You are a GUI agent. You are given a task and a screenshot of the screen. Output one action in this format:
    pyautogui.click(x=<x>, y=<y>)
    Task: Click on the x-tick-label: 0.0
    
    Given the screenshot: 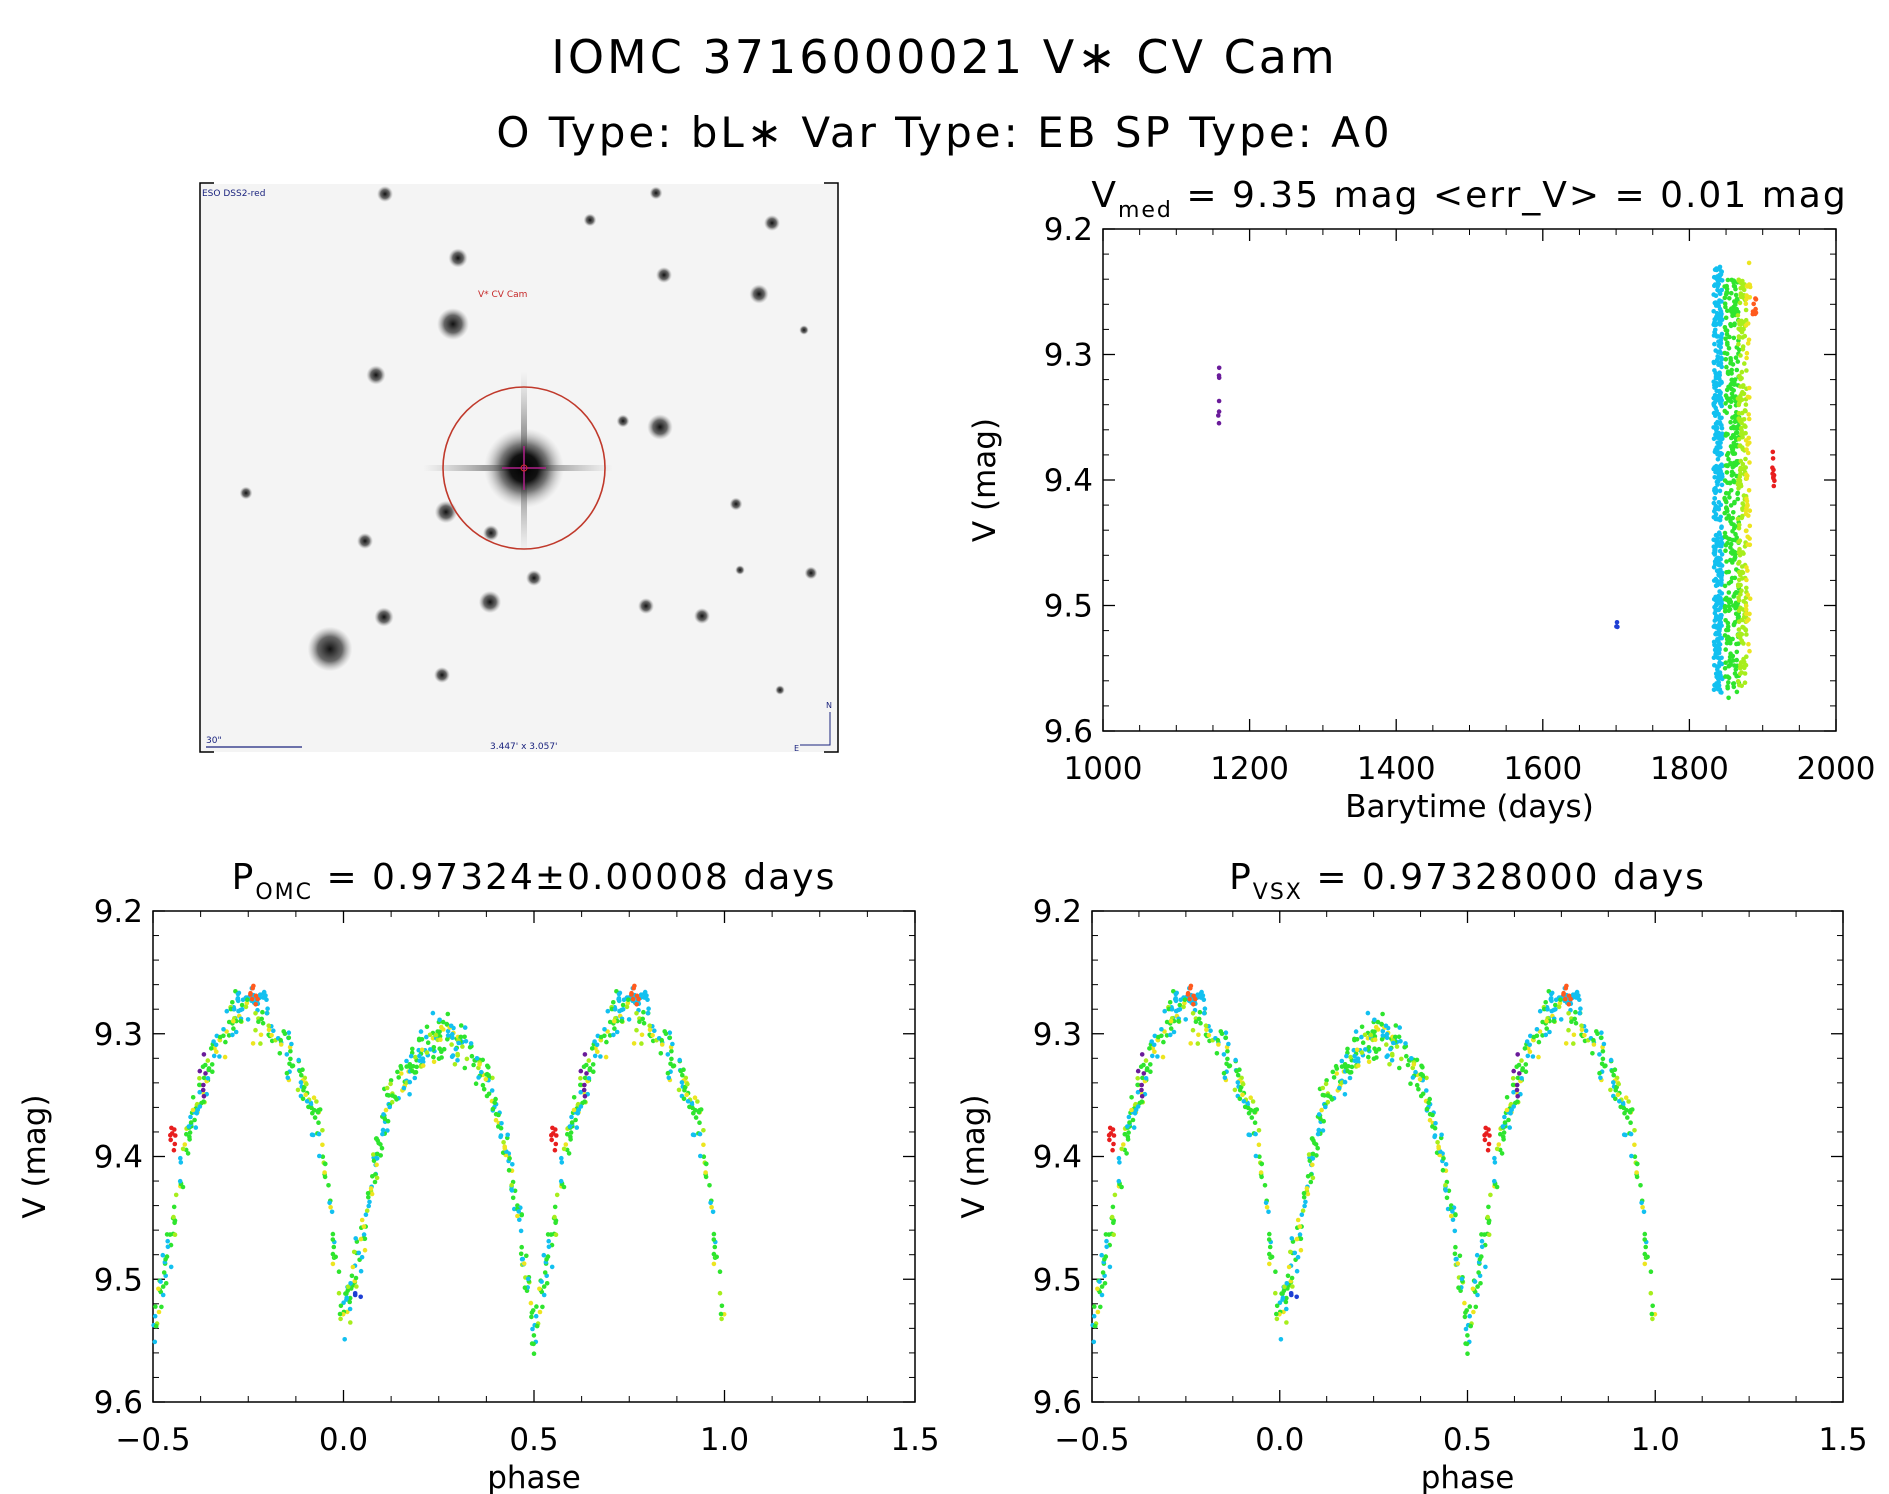 What is the action you would take?
    pyautogui.click(x=1279, y=1440)
    